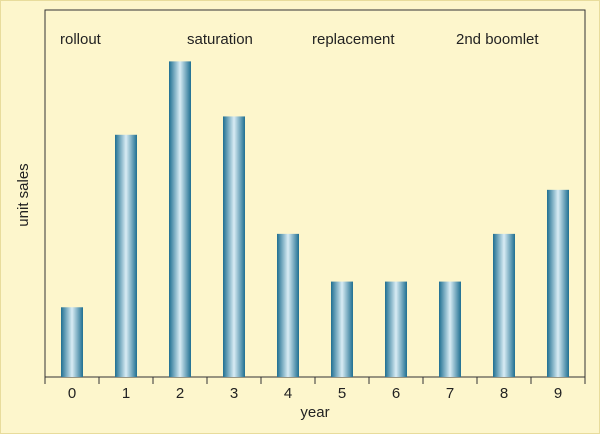 This screenshot has width=600, height=434. Describe the element at coordinates (180, 393) in the screenshot. I see `x-tick-label: 2` at that location.